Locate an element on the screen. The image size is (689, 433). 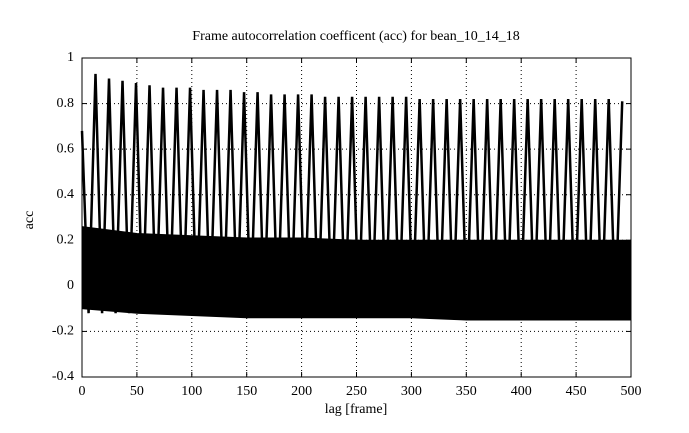
x-tick-label: 250 is located at coordinates (356, 391).